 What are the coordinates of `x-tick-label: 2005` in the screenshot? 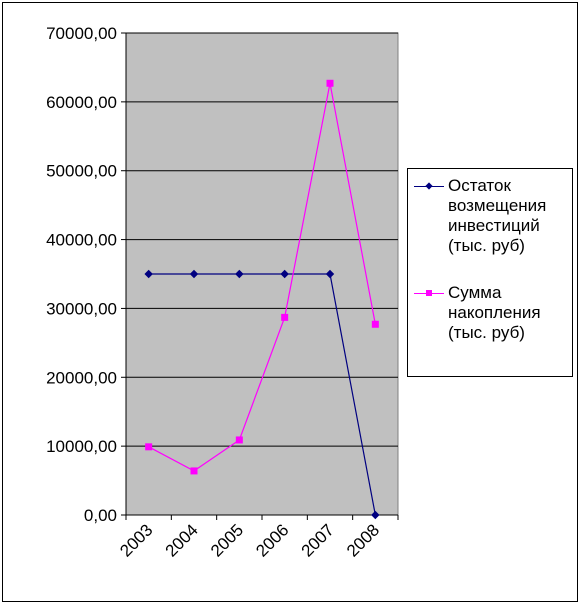 It's located at (227, 540).